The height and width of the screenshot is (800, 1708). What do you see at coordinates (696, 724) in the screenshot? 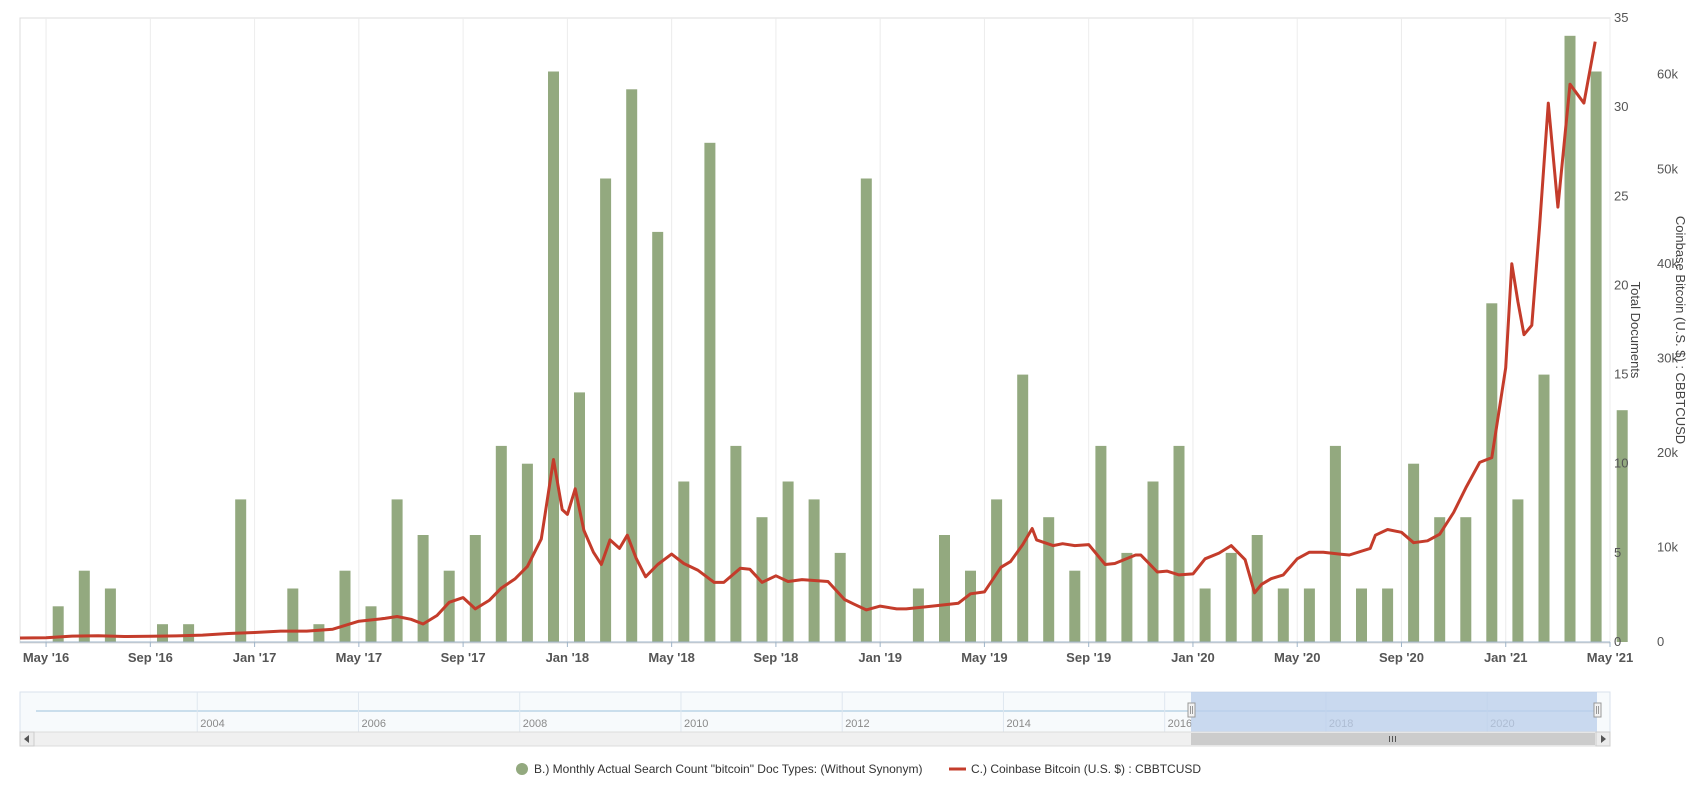
I see `navigator-year-label: 2010` at bounding box center [696, 724].